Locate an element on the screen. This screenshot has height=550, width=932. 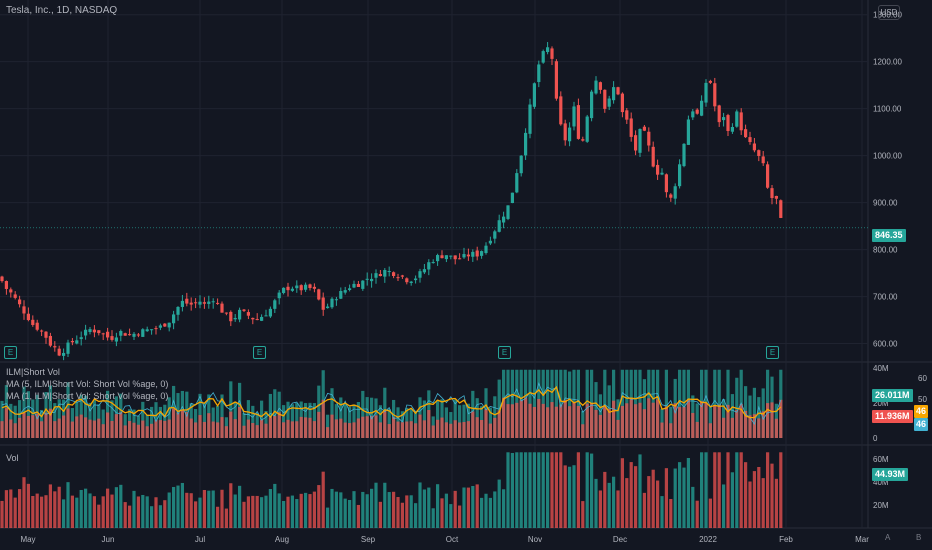
earnings-marker-3: E is located at coordinates (504, 352).